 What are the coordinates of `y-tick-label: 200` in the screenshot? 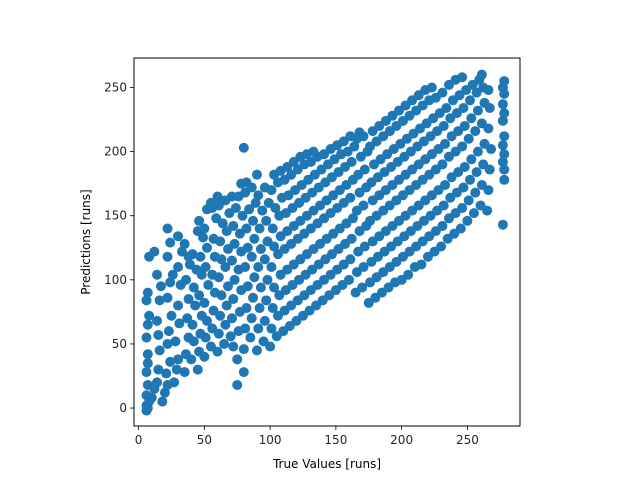 It's located at (115, 152).